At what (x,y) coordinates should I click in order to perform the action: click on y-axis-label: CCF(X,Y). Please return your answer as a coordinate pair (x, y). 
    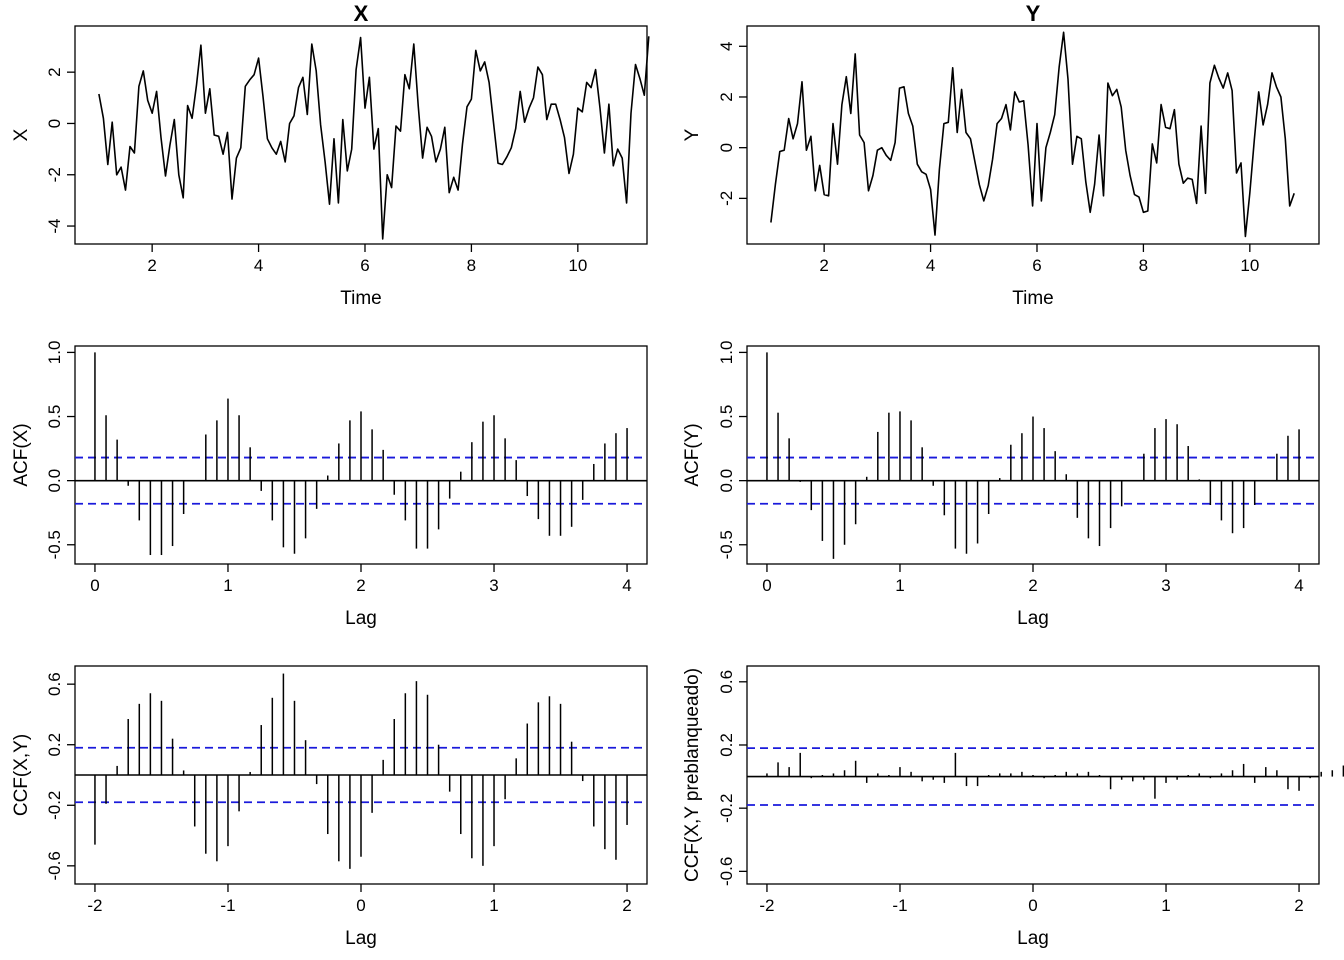
    Looking at the image, I should click on (21, 775).